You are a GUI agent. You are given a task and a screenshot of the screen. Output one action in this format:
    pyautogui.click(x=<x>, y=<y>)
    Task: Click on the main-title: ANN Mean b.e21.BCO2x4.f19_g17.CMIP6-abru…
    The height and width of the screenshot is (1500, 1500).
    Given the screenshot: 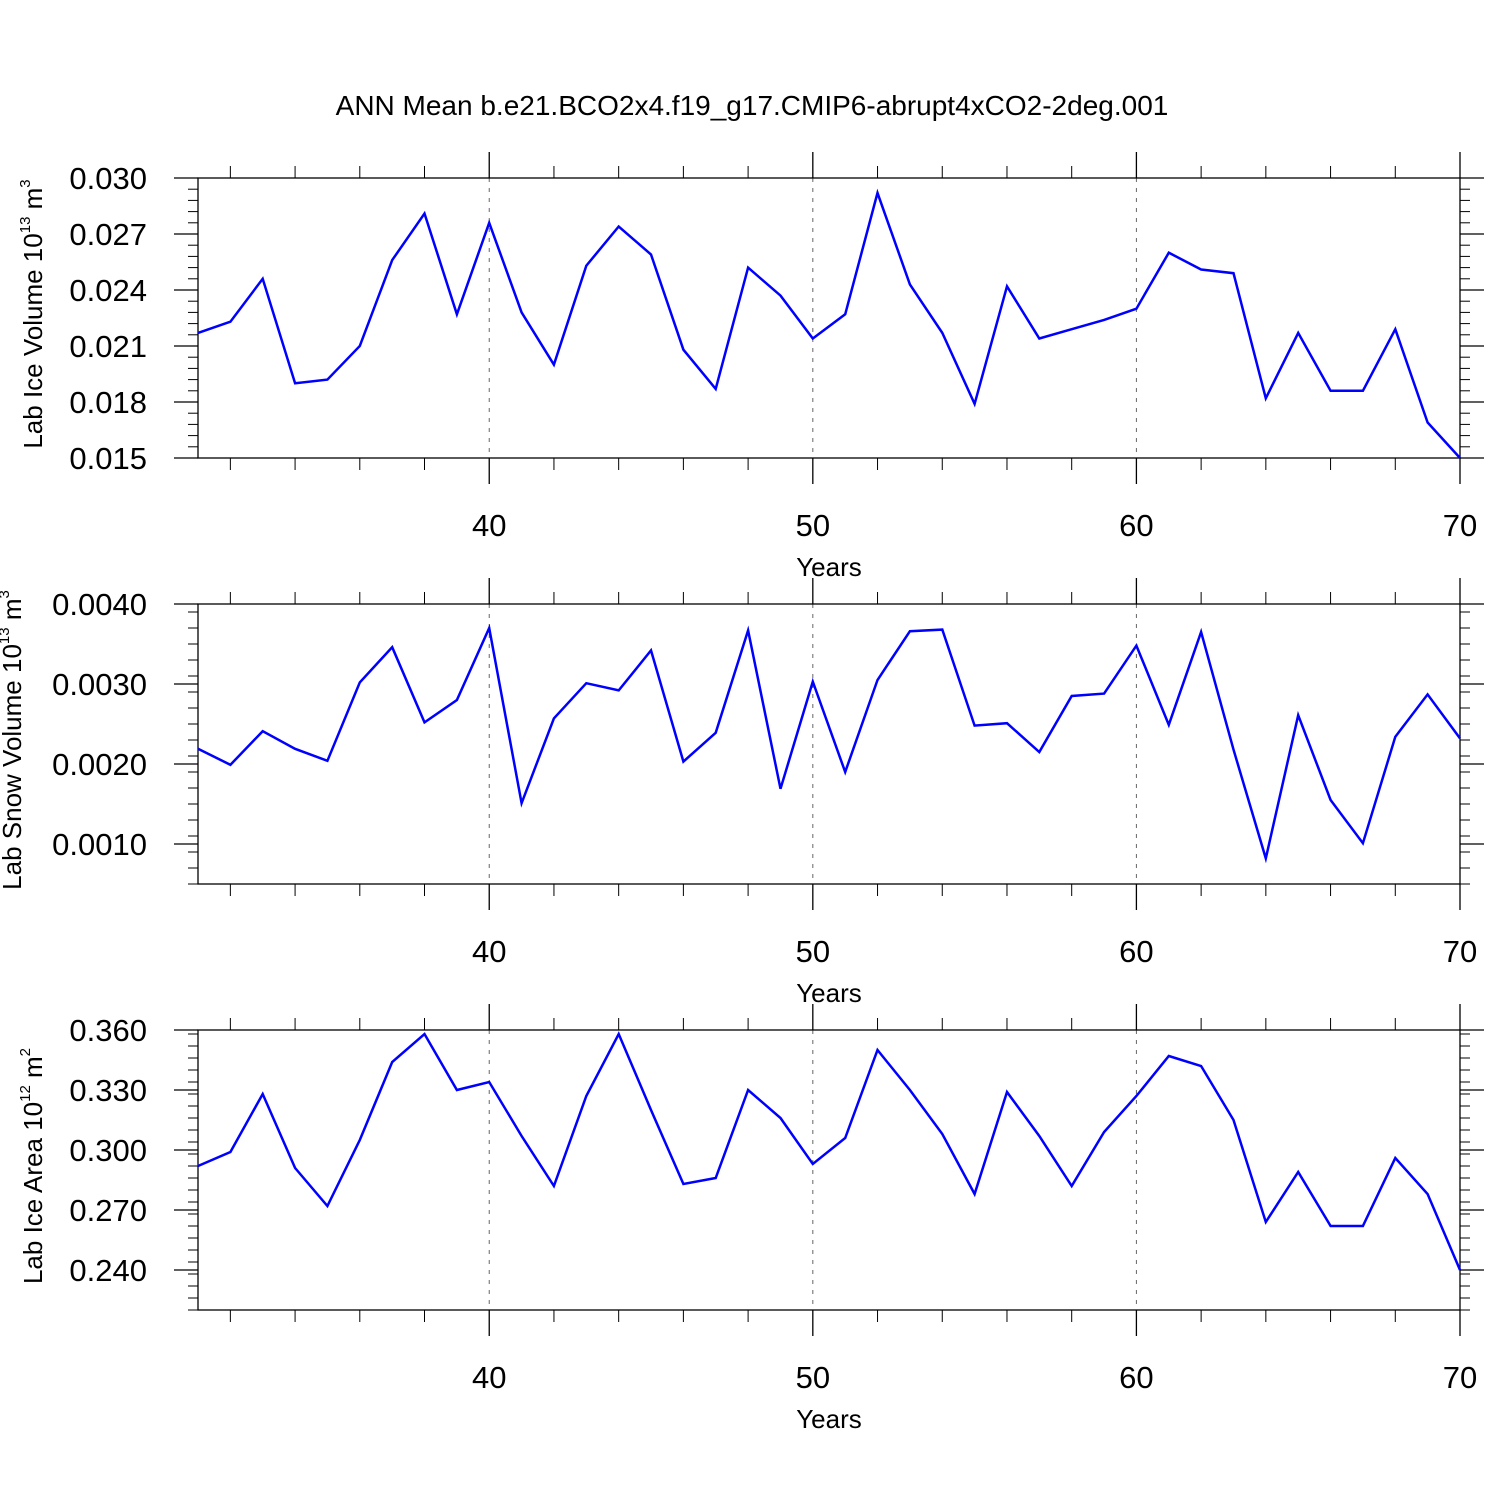 What is the action you would take?
    pyautogui.click(x=752, y=105)
    